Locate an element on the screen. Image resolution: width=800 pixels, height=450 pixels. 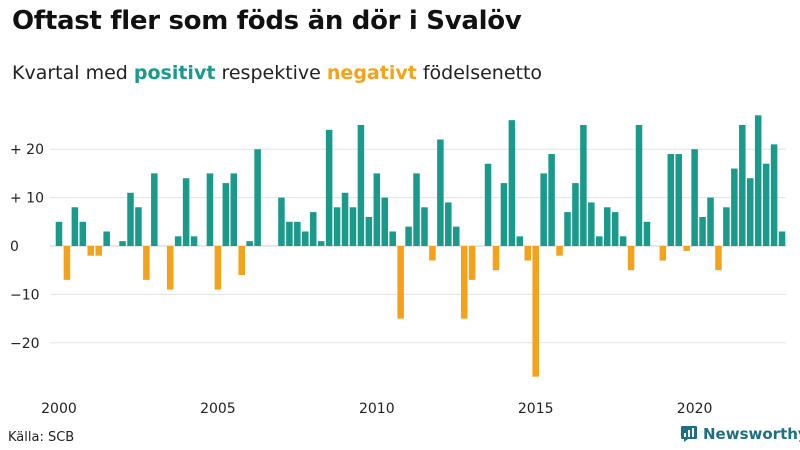
x-tick-label: 2015 is located at coordinates (536, 409).